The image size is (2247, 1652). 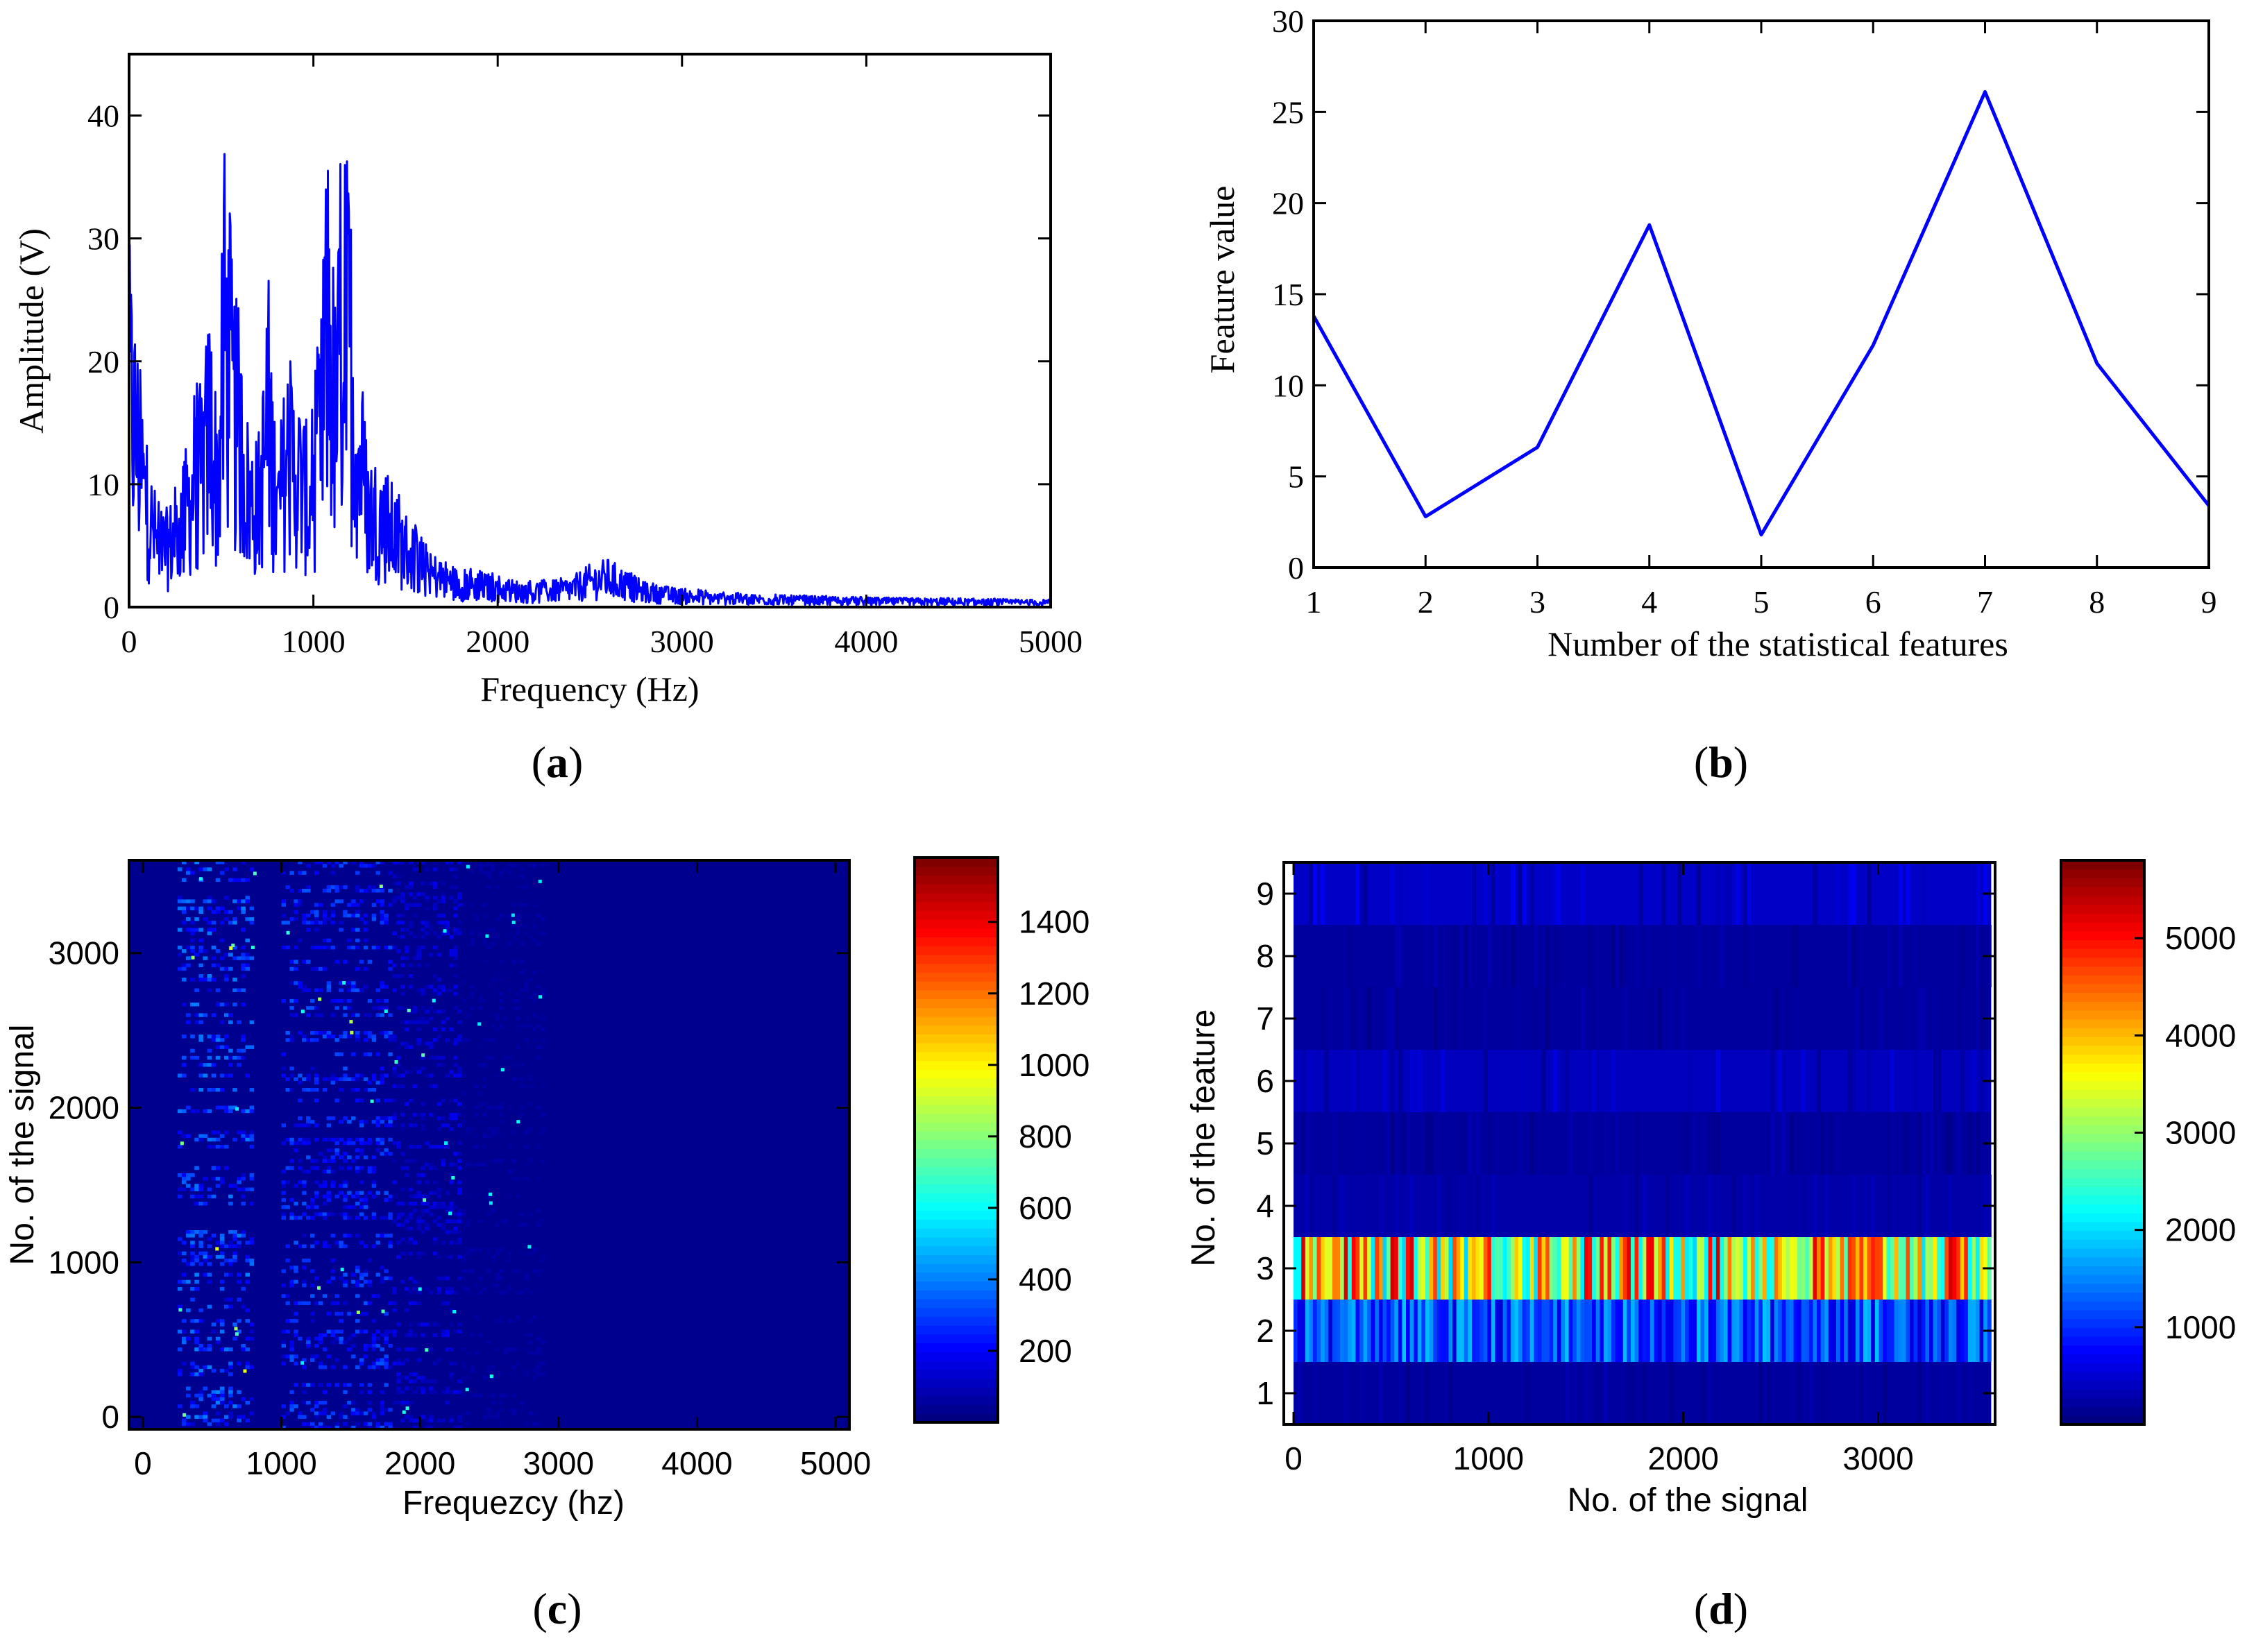 I want to click on panel-c-hot-spot, so click(x=237, y=1334).